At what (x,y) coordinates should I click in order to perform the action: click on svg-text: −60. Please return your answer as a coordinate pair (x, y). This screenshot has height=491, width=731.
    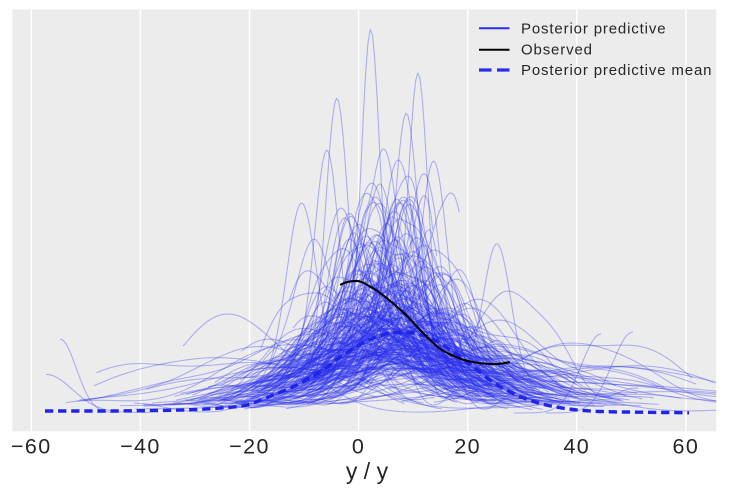
    Looking at the image, I should click on (31, 447).